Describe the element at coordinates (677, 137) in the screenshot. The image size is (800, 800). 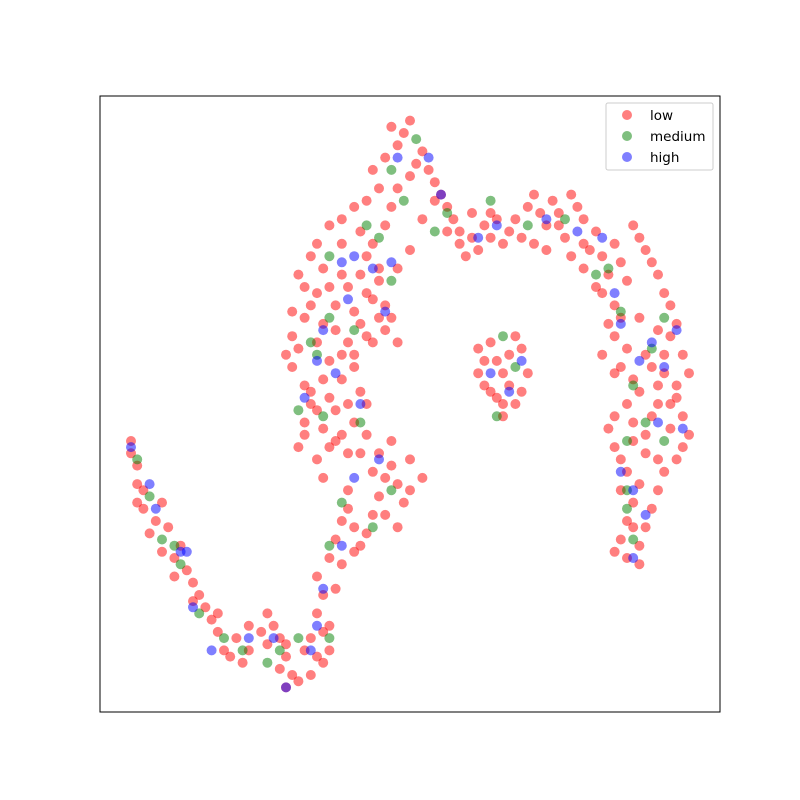
I see `legend-label-medium: medium` at that location.